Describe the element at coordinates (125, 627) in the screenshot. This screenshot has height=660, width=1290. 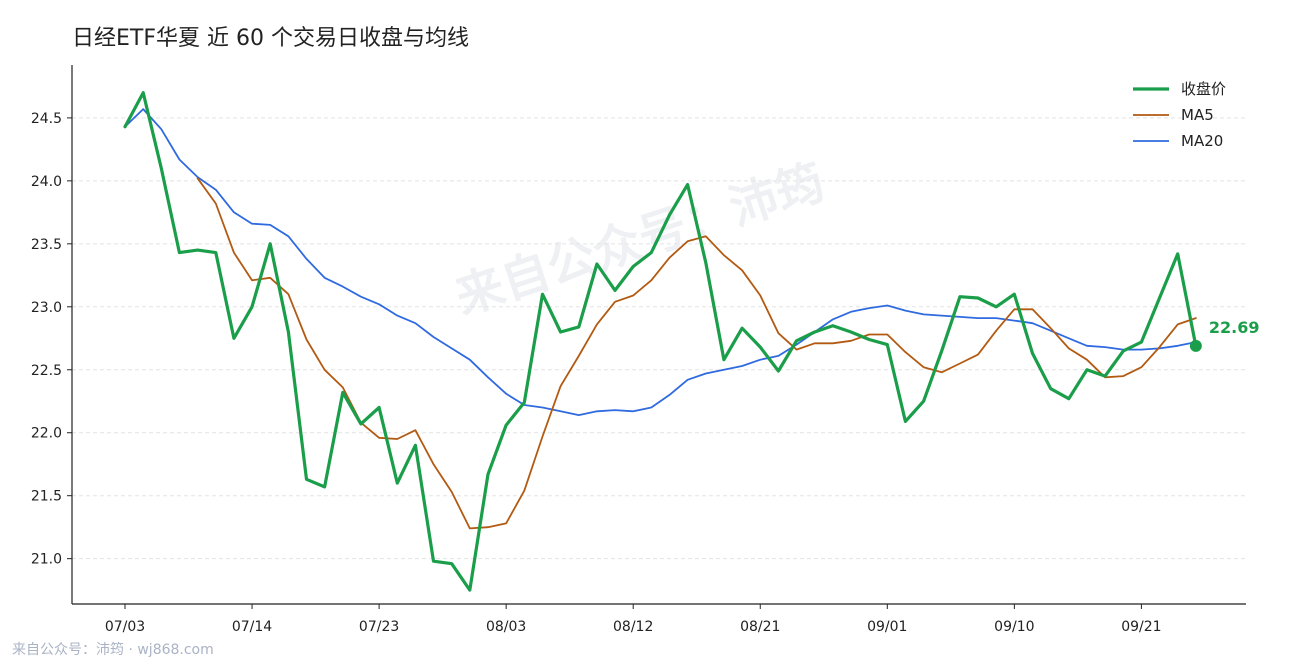
I see `x-tick-label: 07/03` at that location.